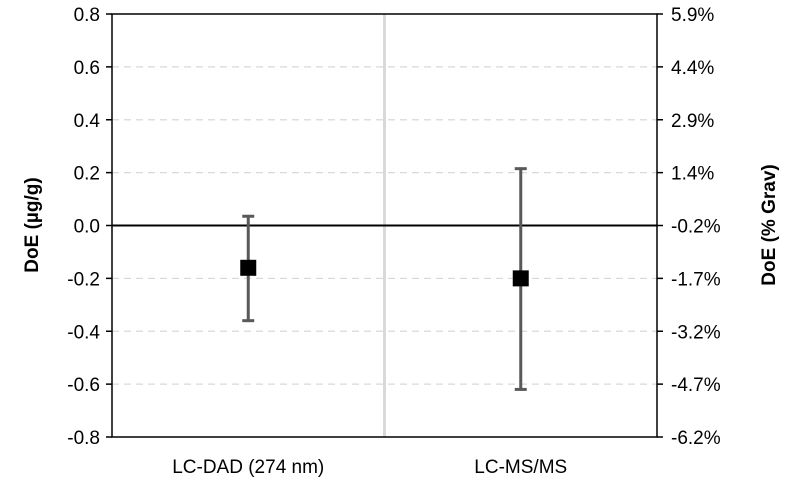 This screenshot has width=799, height=487. I want to click on right-tick-label: 4.4%, so click(692, 68).